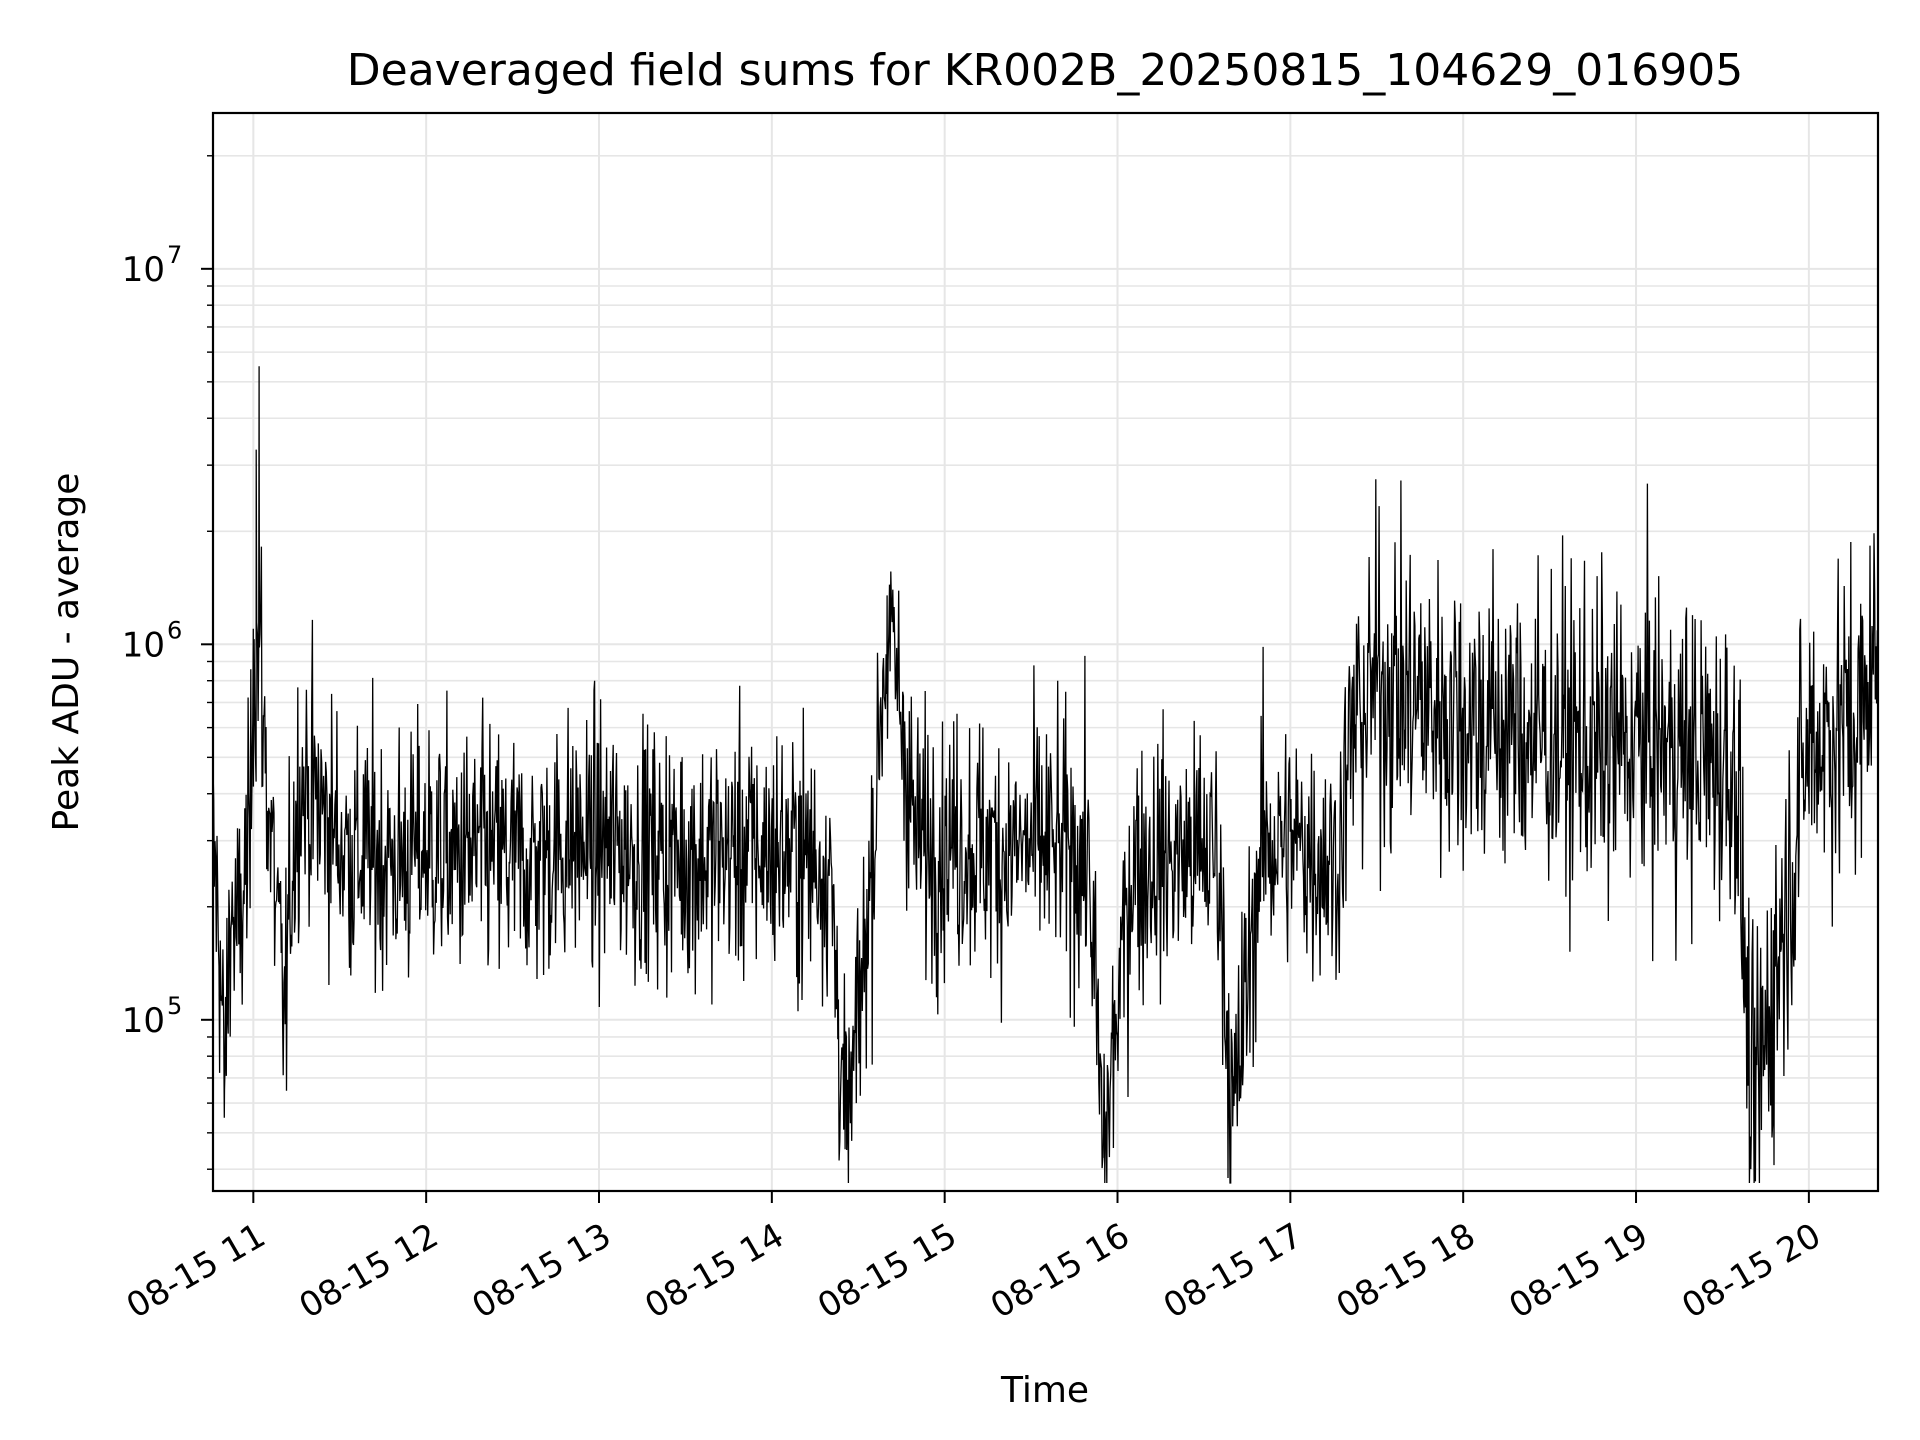 This screenshot has width=1920, height=1440. Describe the element at coordinates (174, 255) in the screenshot. I see `y-tick-label-exponent: 7` at that location.